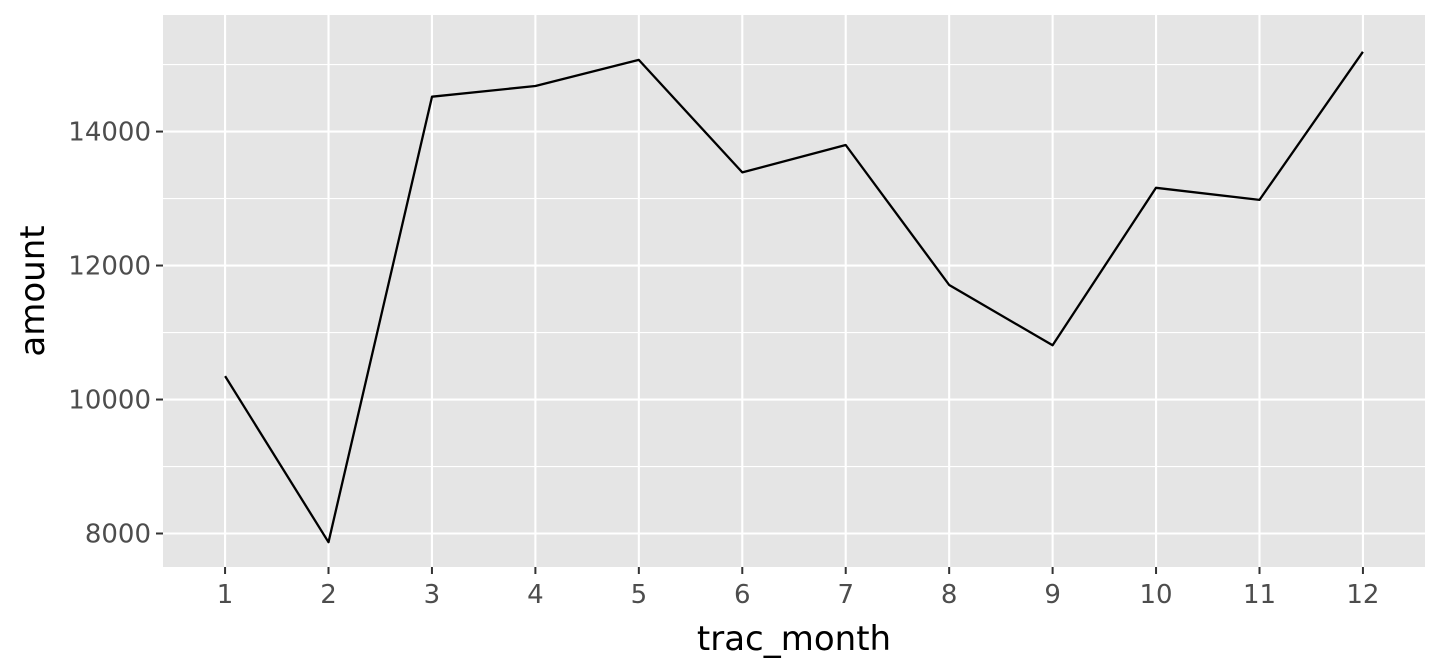 Image resolution: width=1440 pixels, height=672 pixels. What do you see at coordinates (949, 595) in the screenshot?
I see `x-tick-label: 8` at bounding box center [949, 595].